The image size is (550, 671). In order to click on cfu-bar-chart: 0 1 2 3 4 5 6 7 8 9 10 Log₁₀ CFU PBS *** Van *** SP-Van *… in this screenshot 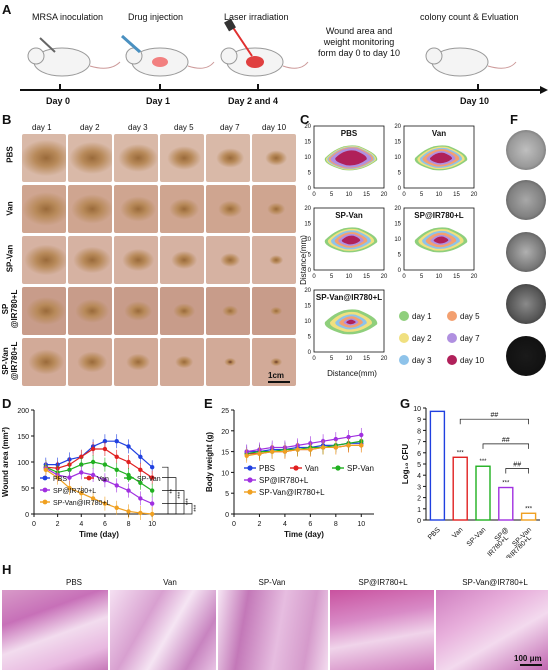, I will do `click(470, 482)`.